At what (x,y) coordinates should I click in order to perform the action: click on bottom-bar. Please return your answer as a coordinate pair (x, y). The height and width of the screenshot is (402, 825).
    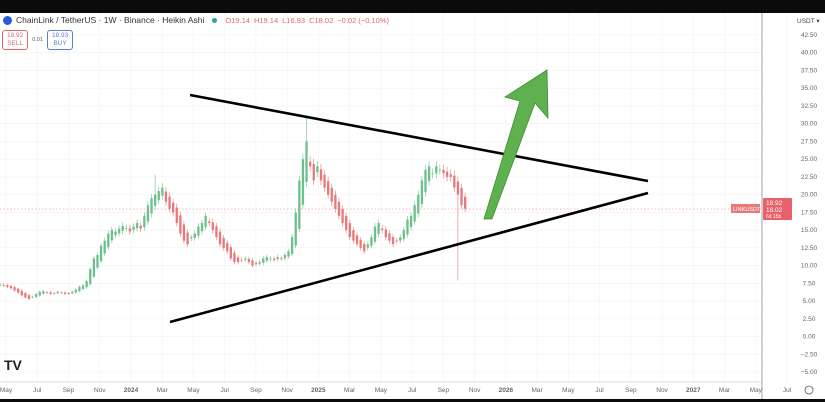
    Looking at the image, I should click on (412, 400).